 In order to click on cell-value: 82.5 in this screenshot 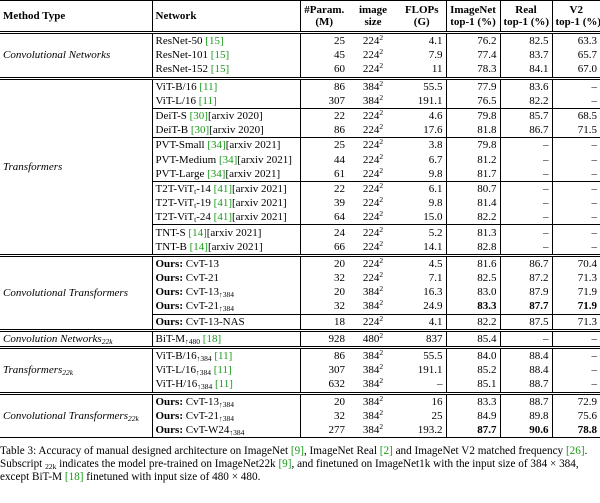, I will do `click(487, 278)`.